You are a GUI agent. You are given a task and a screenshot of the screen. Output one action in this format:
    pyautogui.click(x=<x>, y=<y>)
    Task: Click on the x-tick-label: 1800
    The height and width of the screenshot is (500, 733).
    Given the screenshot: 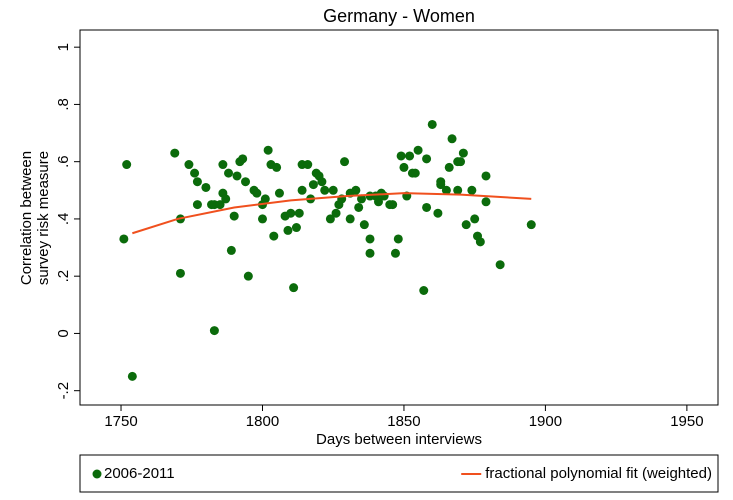 What is the action you would take?
    pyautogui.click(x=262, y=421)
    